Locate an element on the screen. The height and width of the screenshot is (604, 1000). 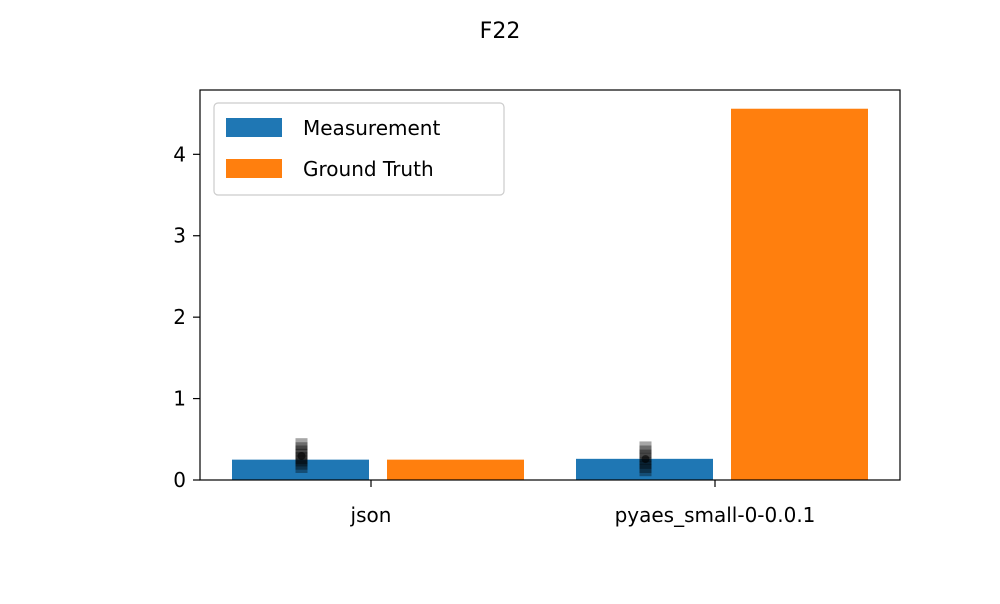
legend-box is located at coordinates (359, 149).